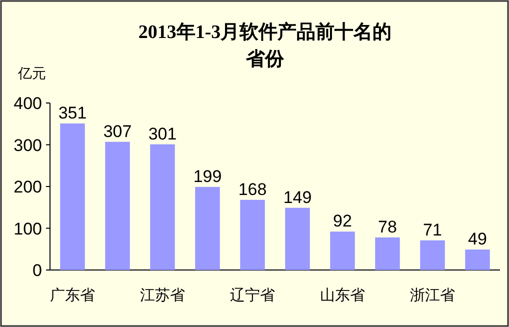 This screenshot has width=509, height=327. Describe the element at coordinates (387, 226) in the screenshot. I see `data-label: 78` at that location.